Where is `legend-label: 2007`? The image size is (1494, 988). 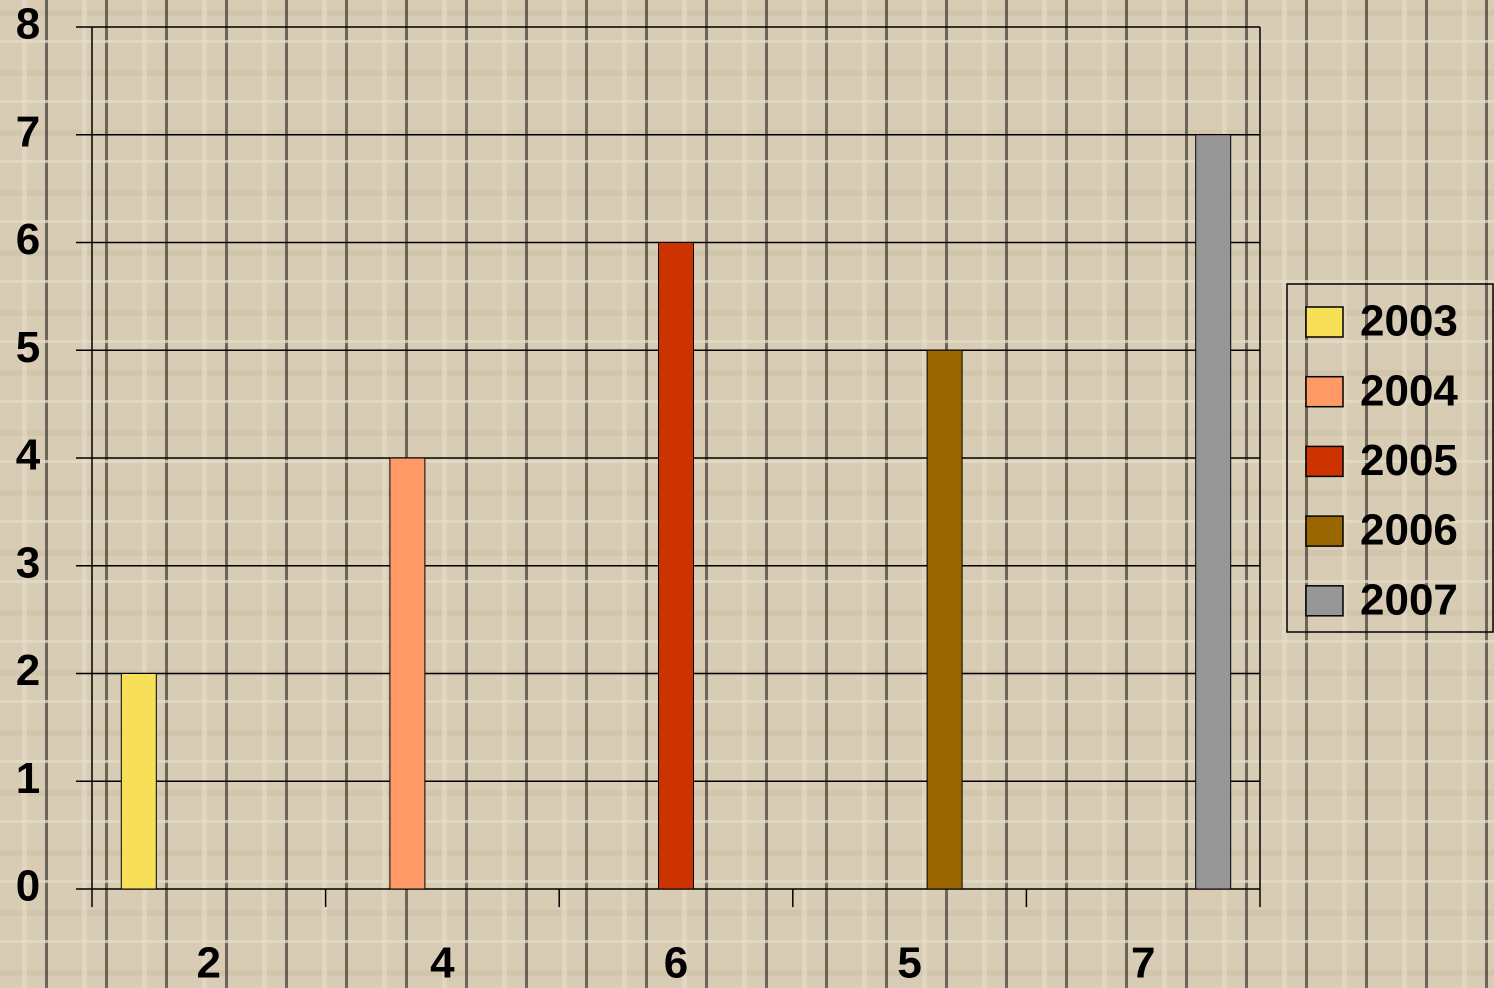 legend-label: 2007 is located at coordinates (1409, 599).